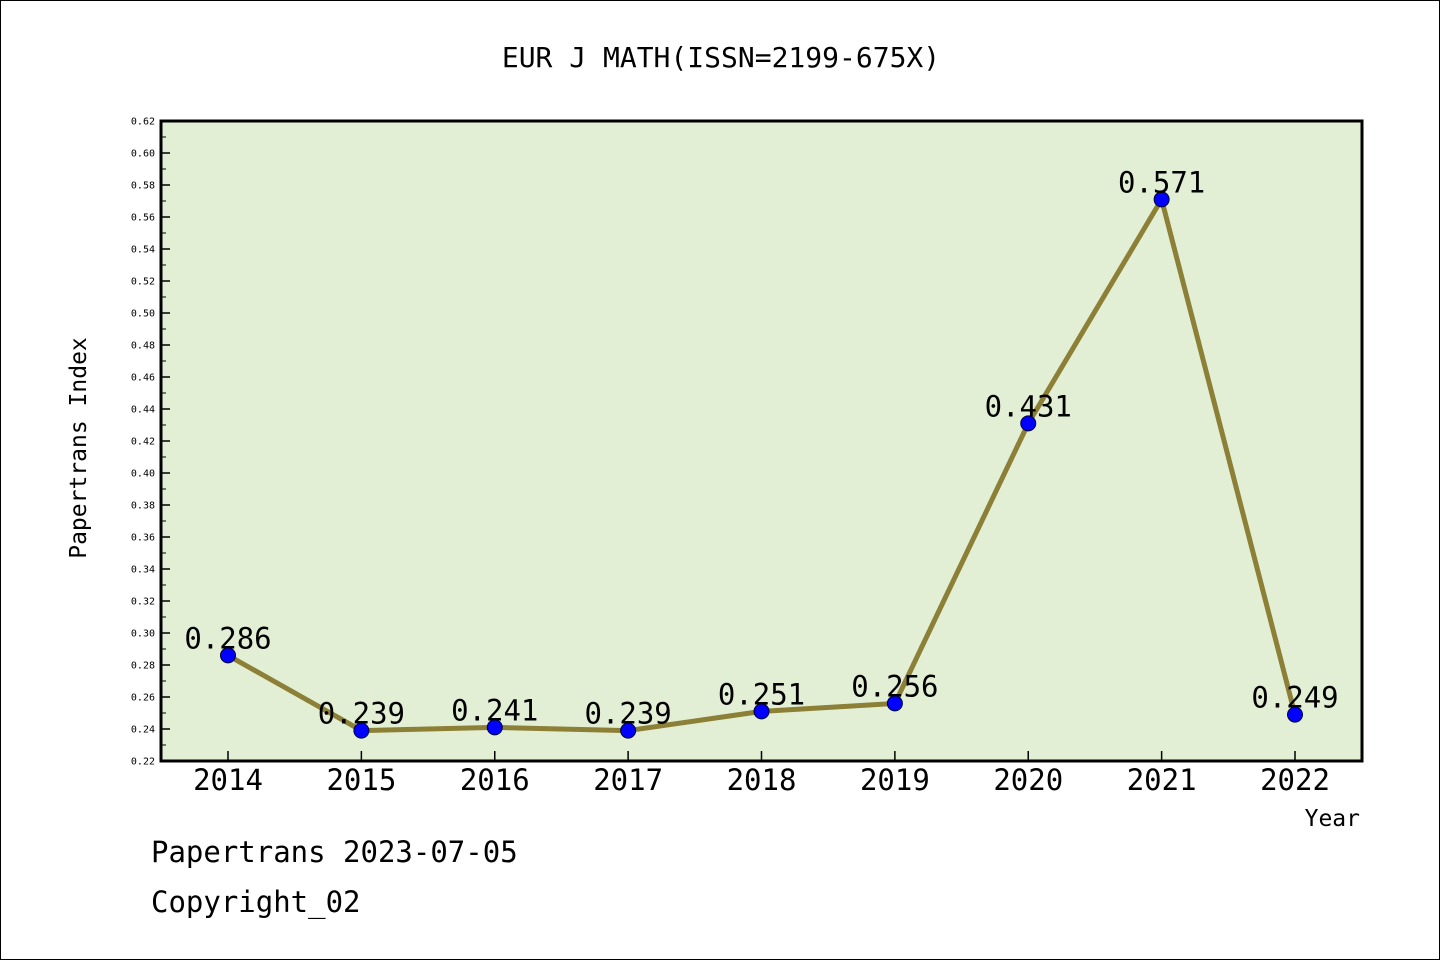 This screenshot has height=961, width=1440. What do you see at coordinates (143, 730) in the screenshot?
I see `y-tick-label: 0.24` at bounding box center [143, 730].